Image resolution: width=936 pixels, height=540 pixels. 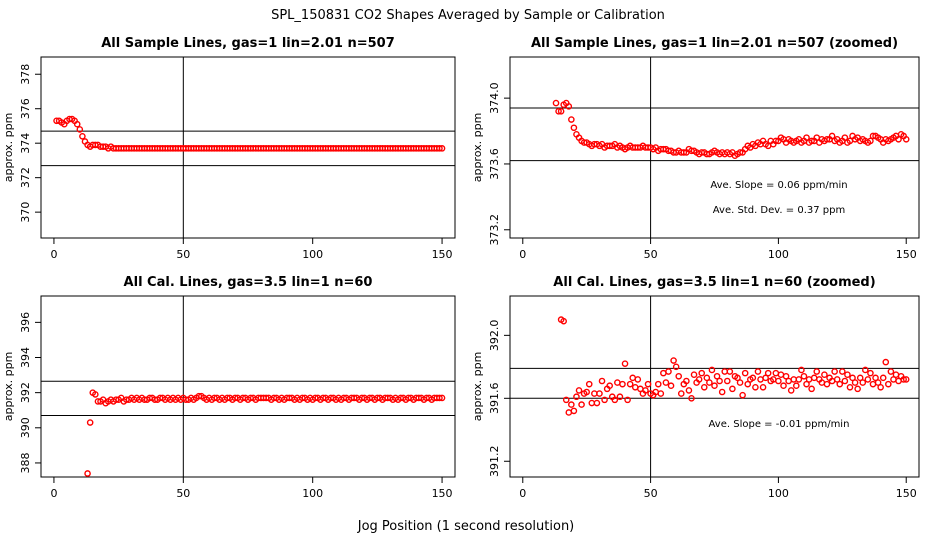 I want to click on y-tick-label: 374, so click(x=25, y=143).